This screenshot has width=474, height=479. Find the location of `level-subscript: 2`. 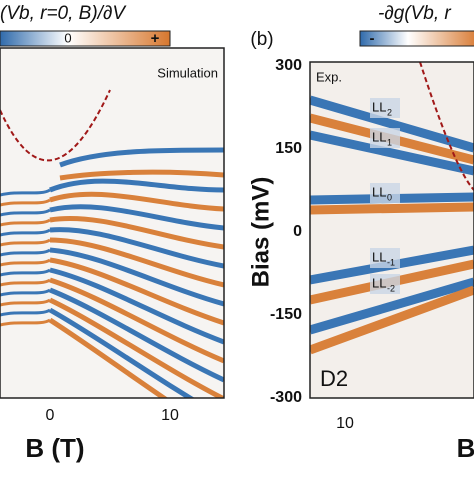

level-subscript: 2 is located at coordinates (389, 112).